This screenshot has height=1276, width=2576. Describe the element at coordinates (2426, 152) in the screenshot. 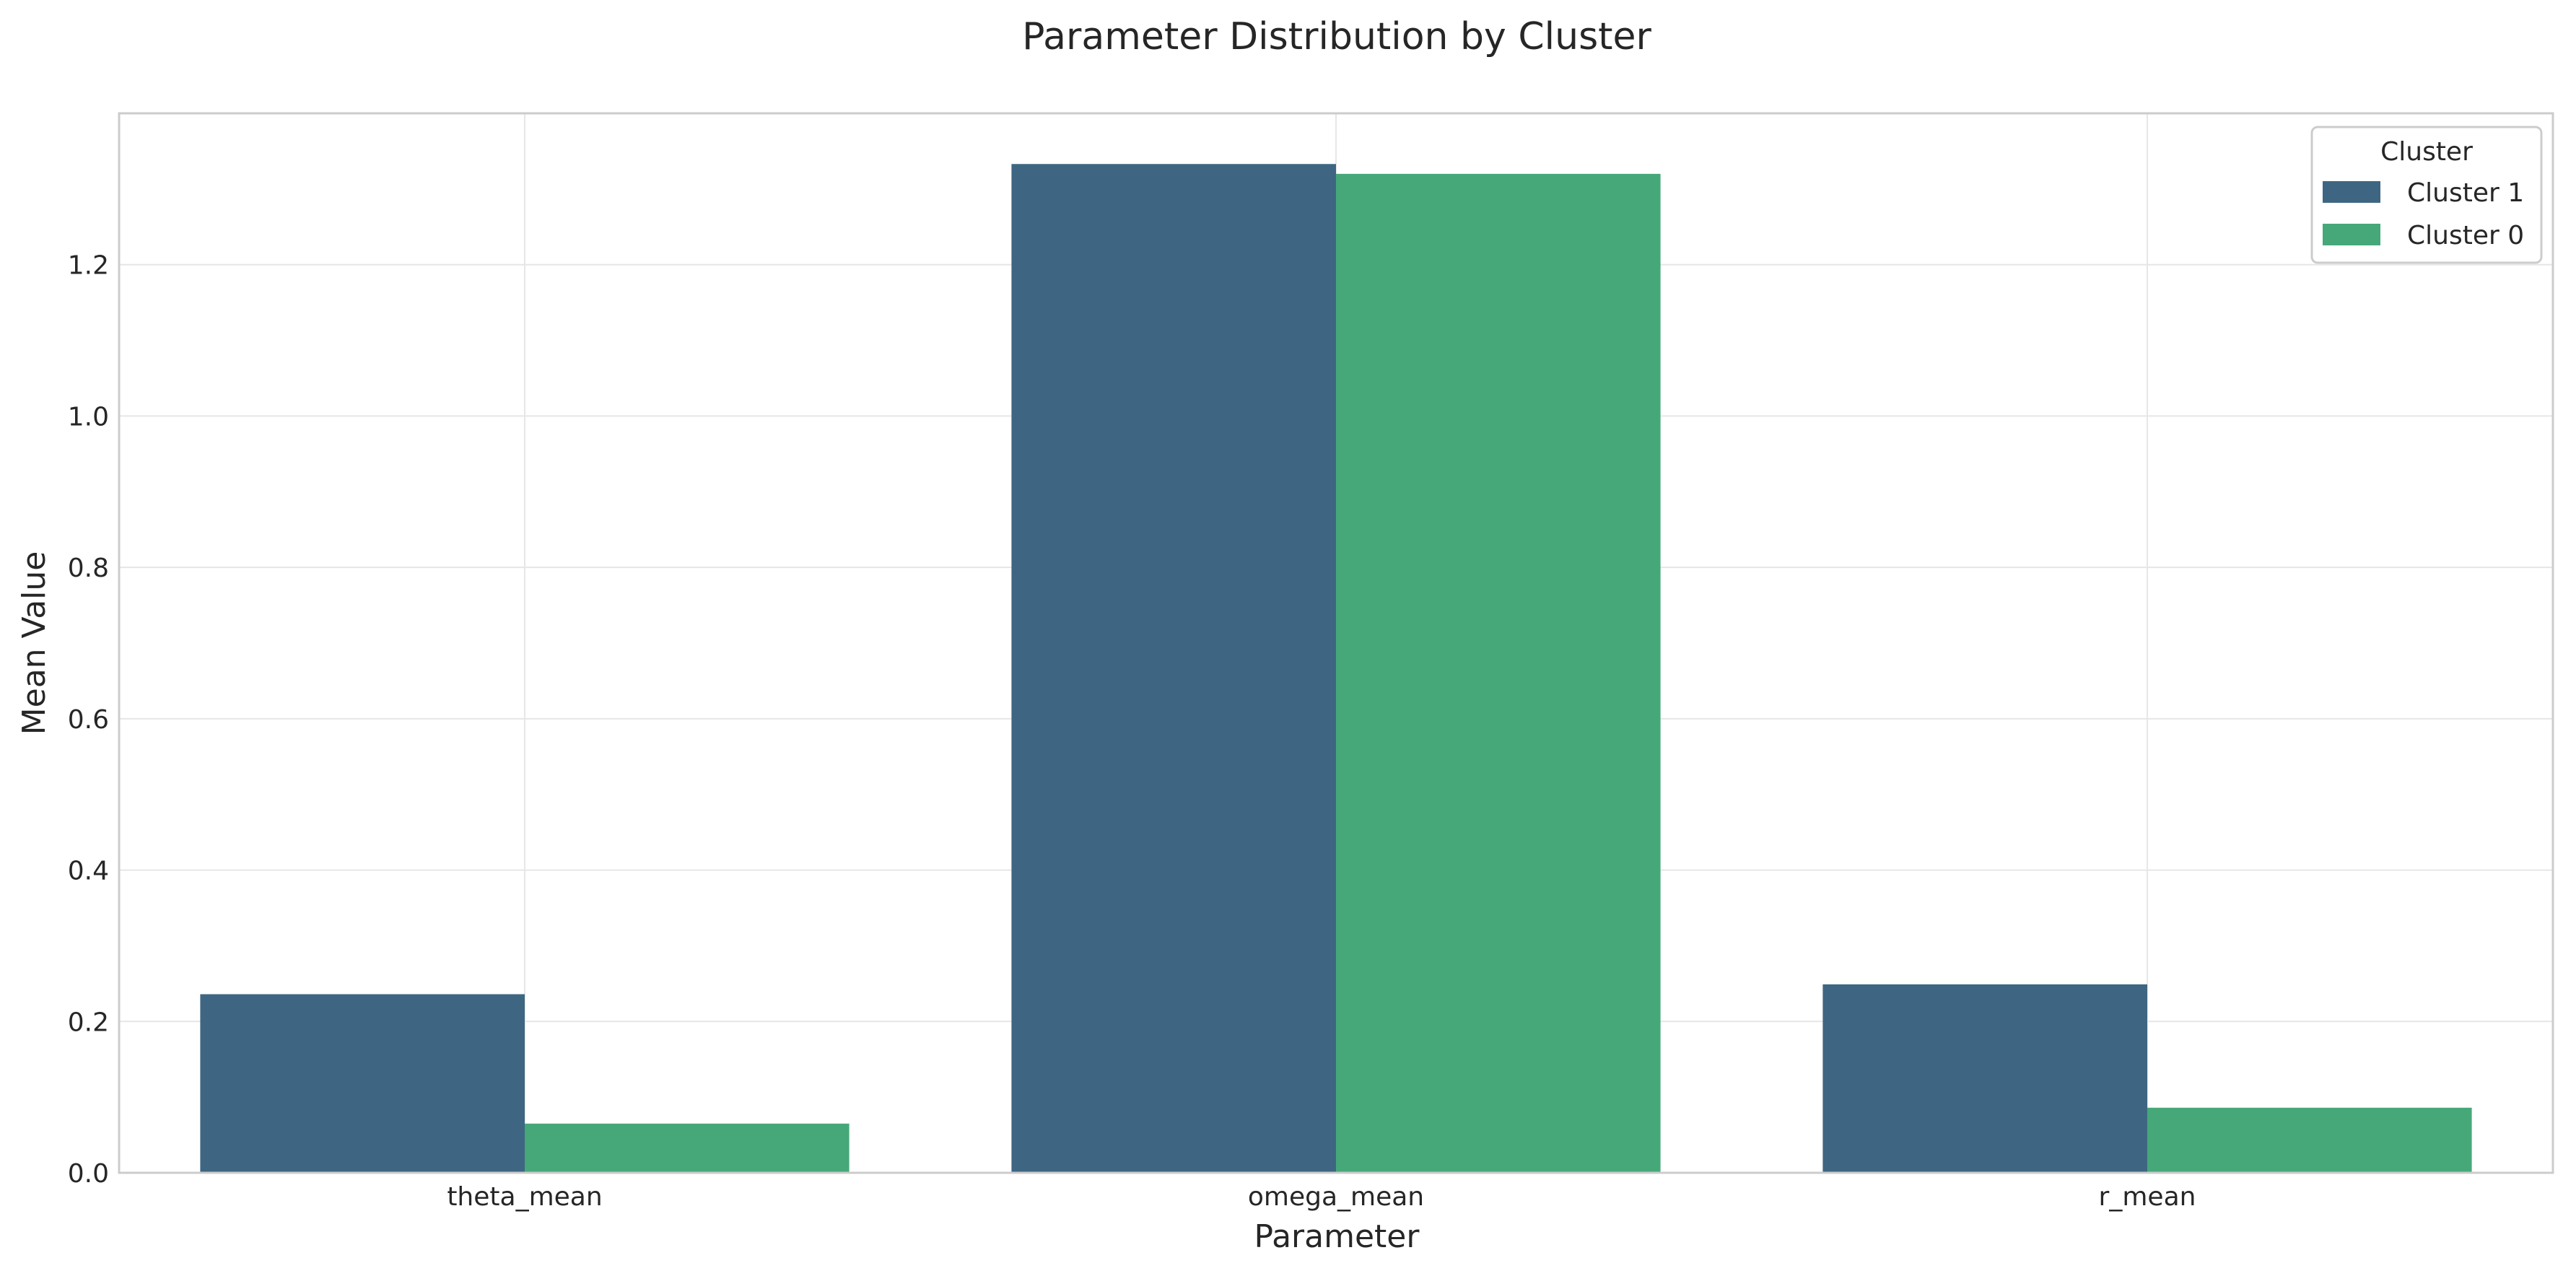

I see `legend-title: Cluster` at that location.